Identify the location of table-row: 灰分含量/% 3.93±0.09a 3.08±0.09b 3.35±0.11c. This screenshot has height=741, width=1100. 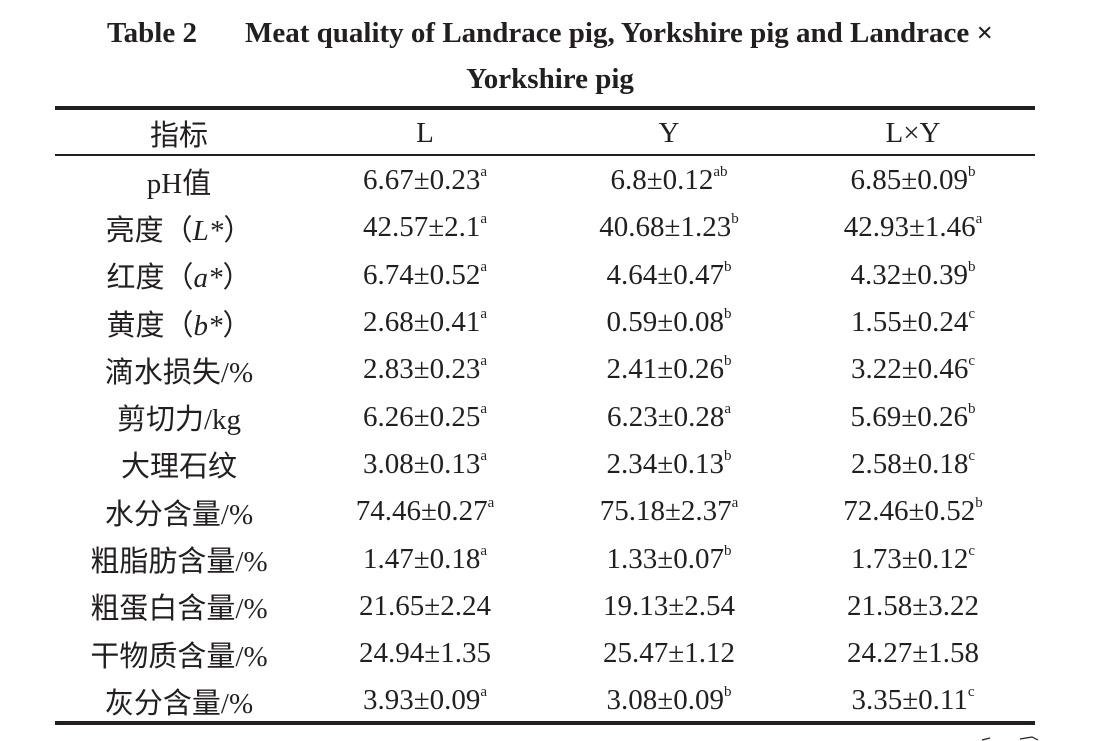
(545, 700).